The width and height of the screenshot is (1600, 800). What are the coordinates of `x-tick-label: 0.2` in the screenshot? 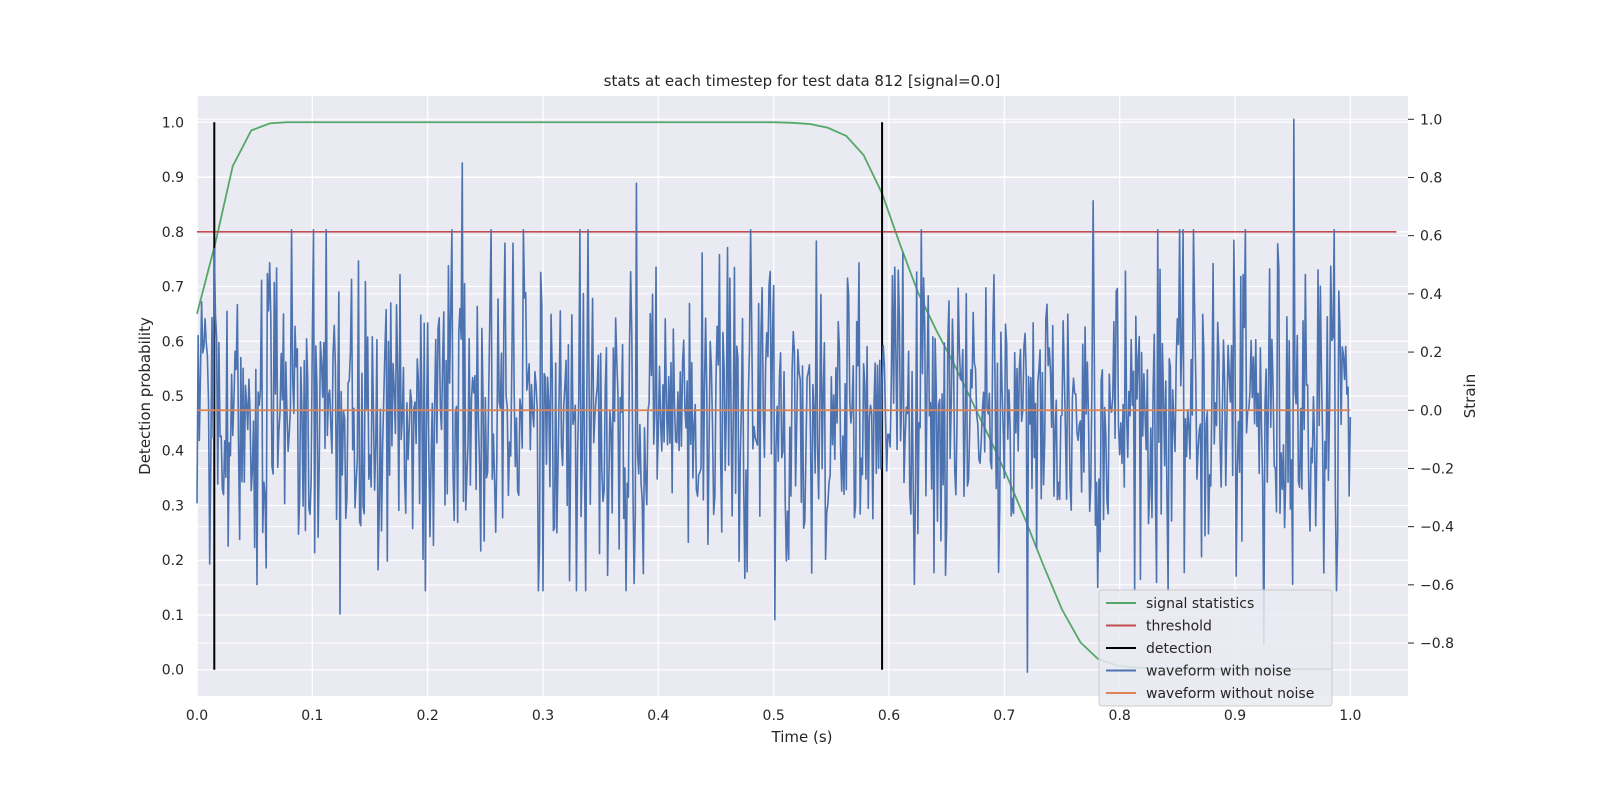 It's located at (428, 716).